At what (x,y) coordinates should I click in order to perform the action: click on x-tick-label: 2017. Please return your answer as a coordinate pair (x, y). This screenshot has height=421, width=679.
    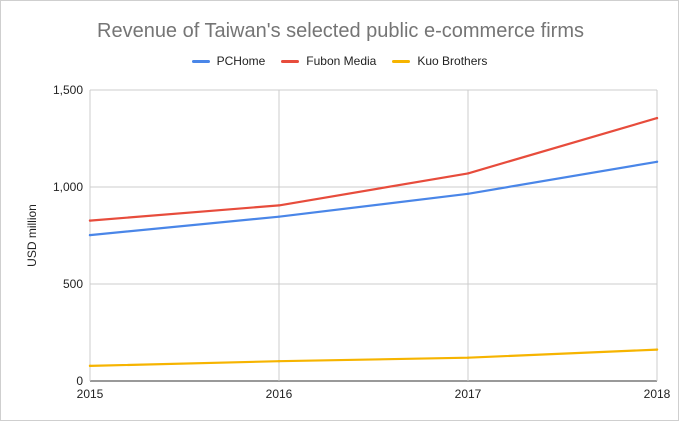
    Looking at the image, I should click on (468, 394).